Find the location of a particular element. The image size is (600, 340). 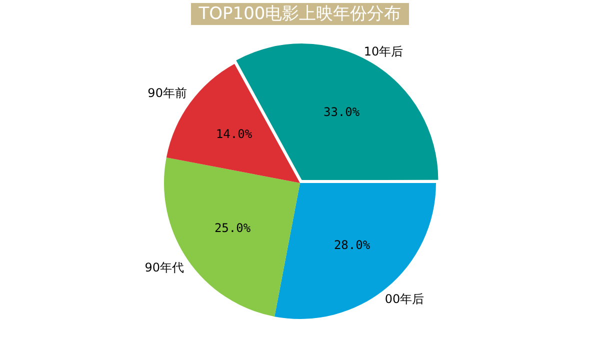

slice-label: 90年前 is located at coordinates (167, 93).